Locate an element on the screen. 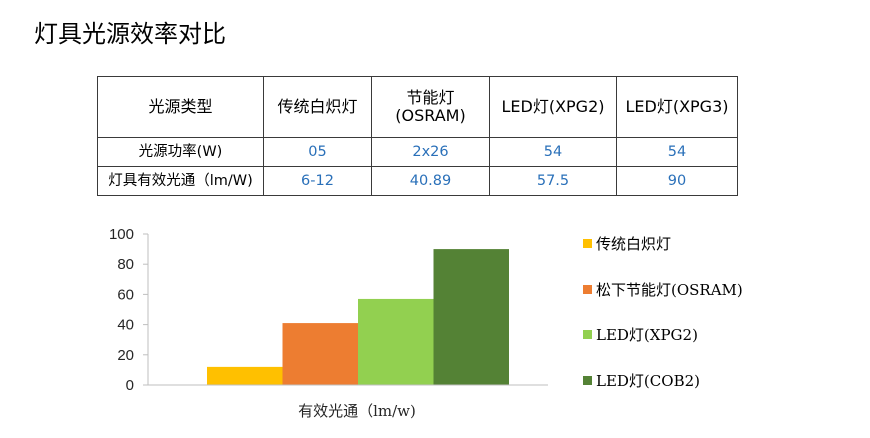 This screenshot has width=870, height=438. table-cell: 40.89 is located at coordinates (430, 181).